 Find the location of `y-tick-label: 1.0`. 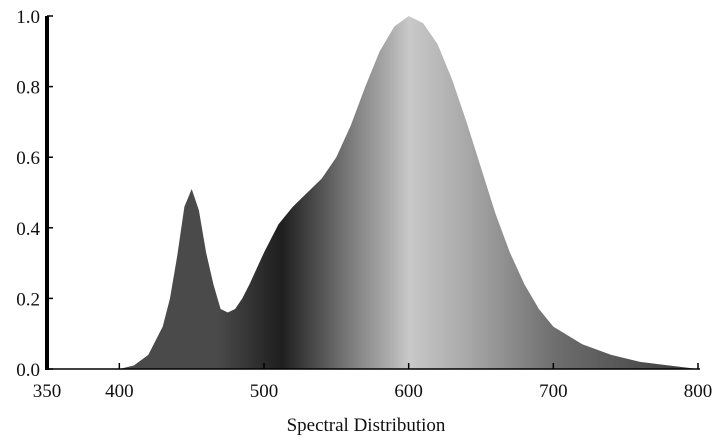

y-tick-label: 1.0 is located at coordinates (28, 17).